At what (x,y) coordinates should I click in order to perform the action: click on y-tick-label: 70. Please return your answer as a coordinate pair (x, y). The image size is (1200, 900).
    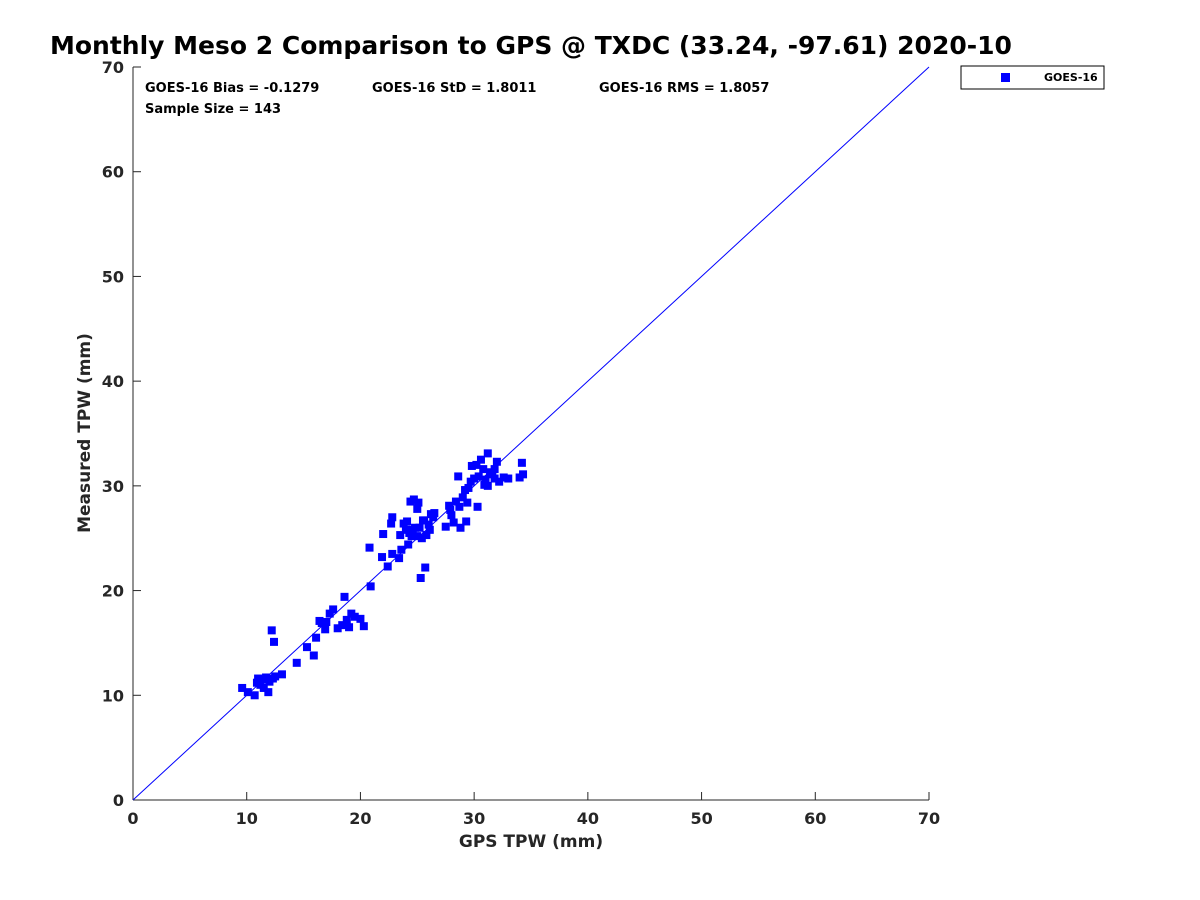
    Looking at the image, I should click on (113, 67).